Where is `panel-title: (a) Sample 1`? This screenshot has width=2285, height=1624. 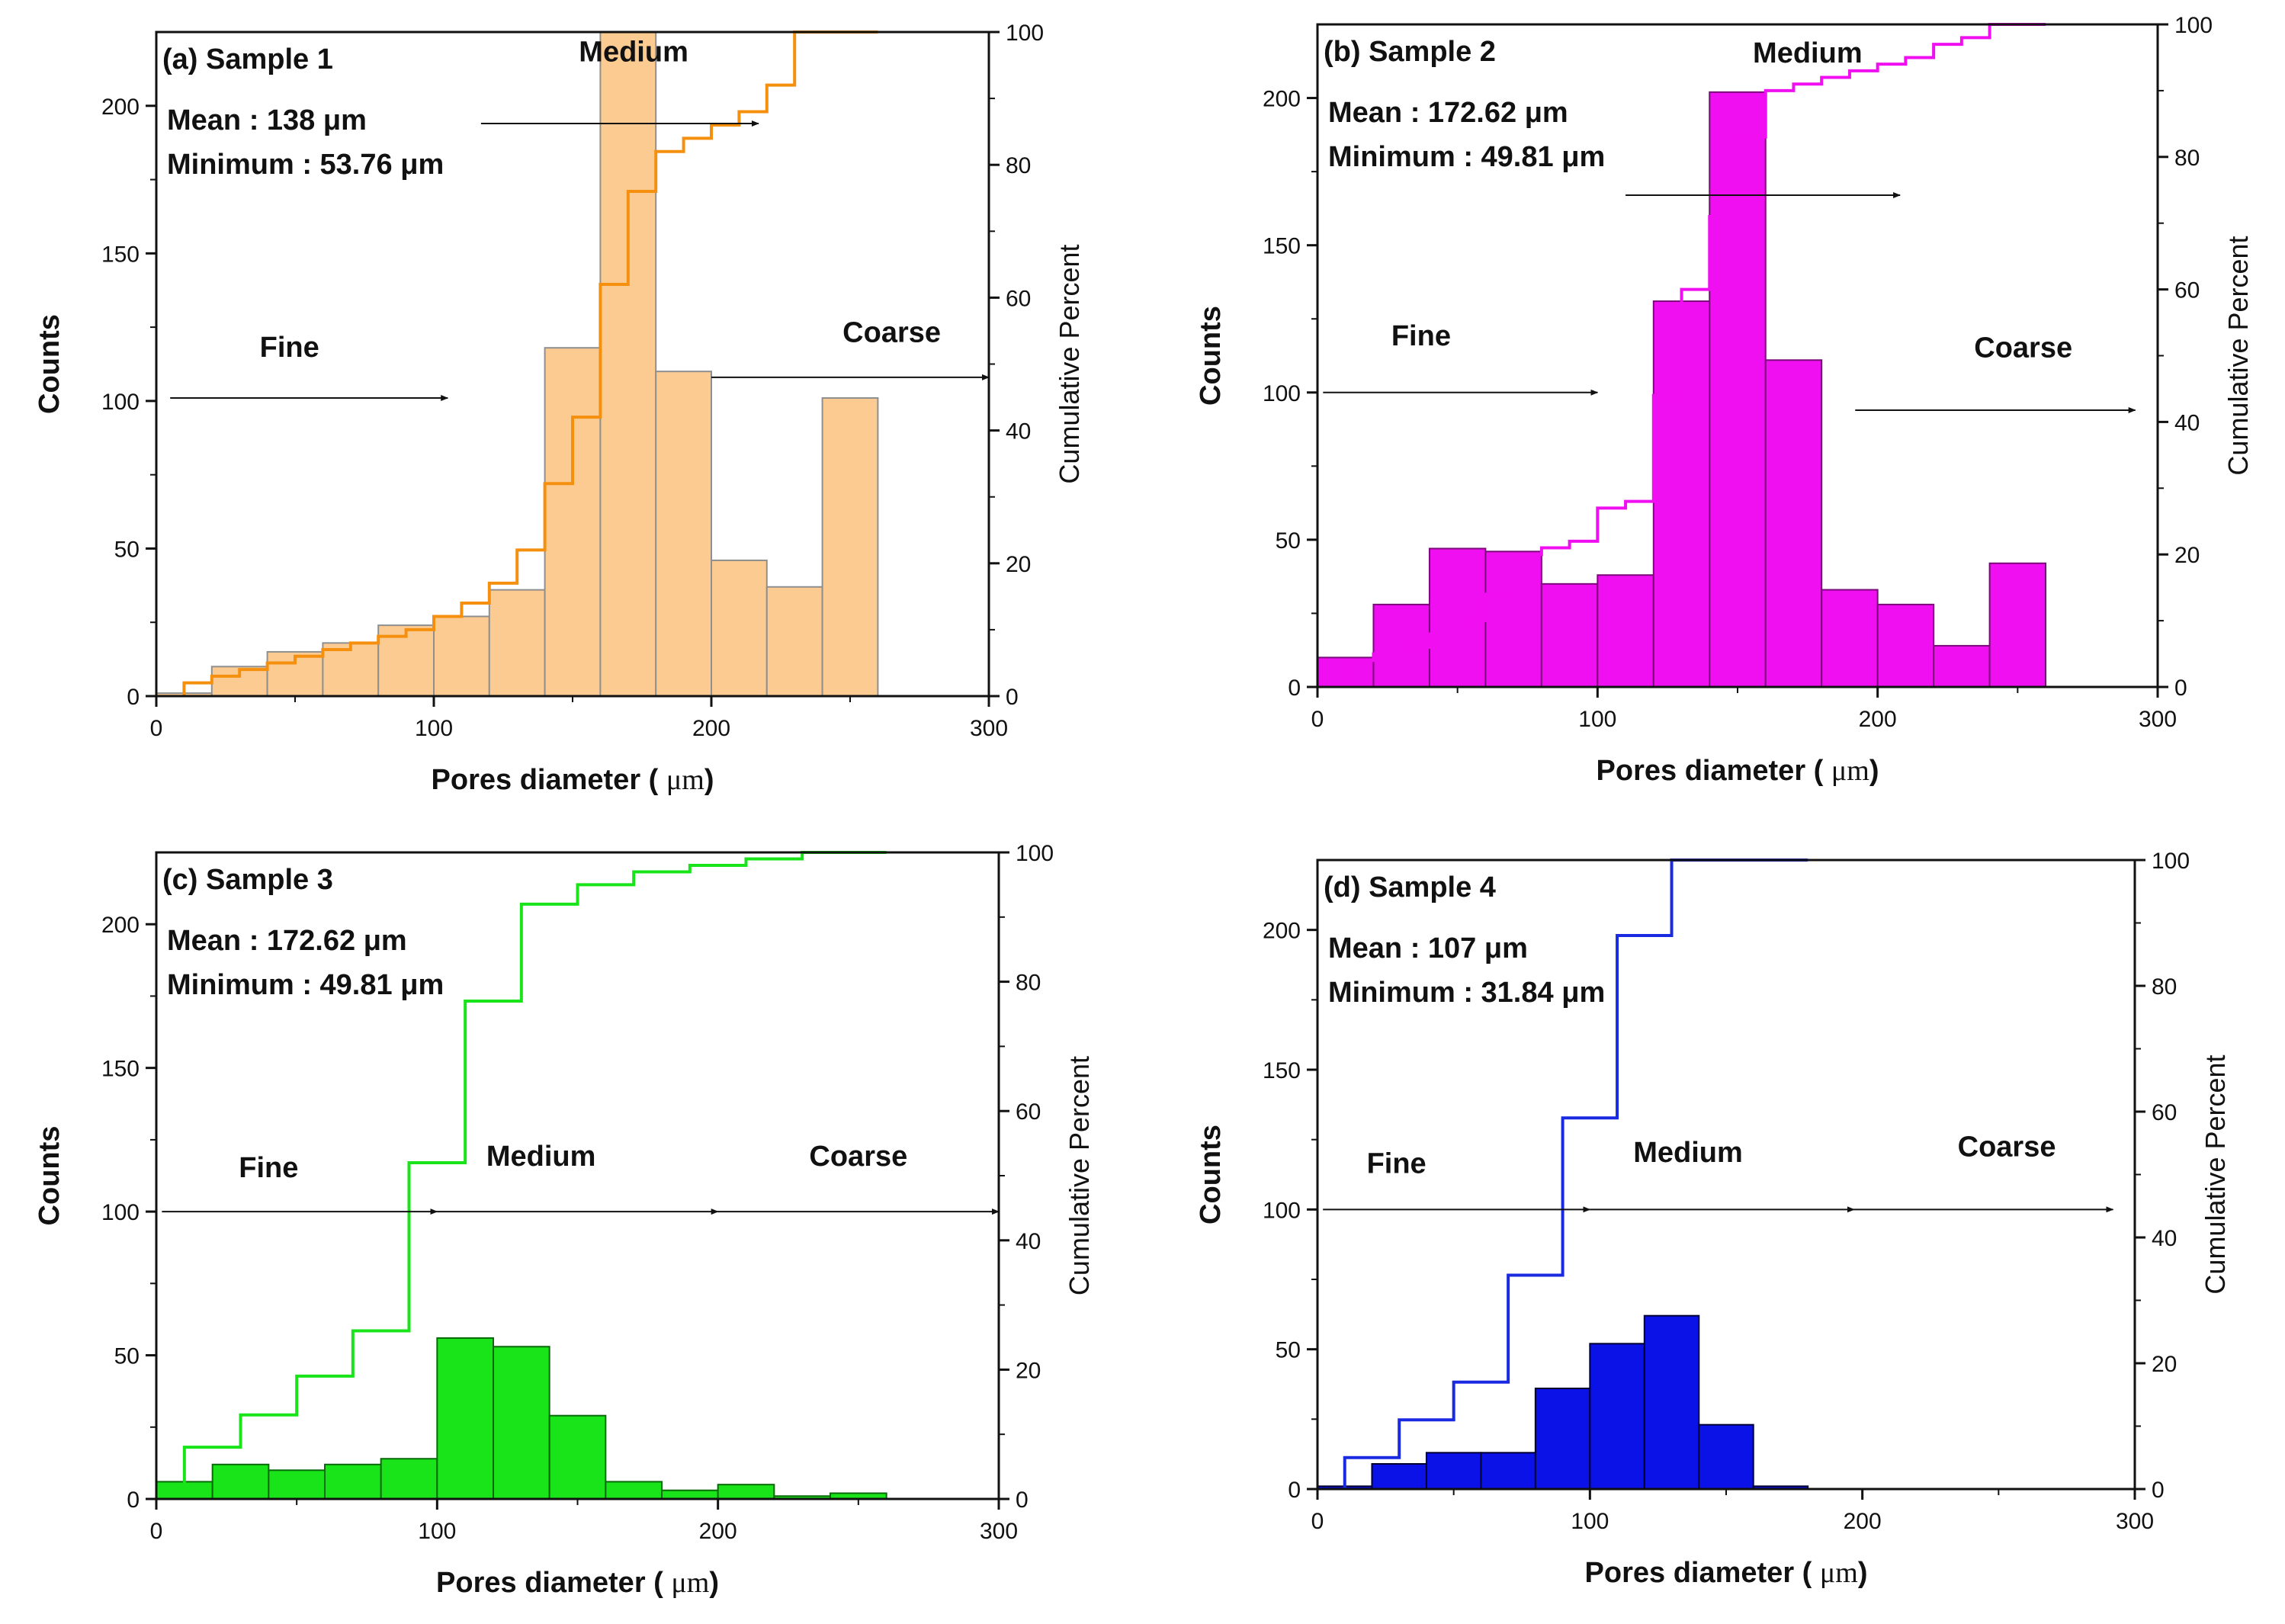 panel-title: (a) Sample 1 is located at coordinates (248, 59).